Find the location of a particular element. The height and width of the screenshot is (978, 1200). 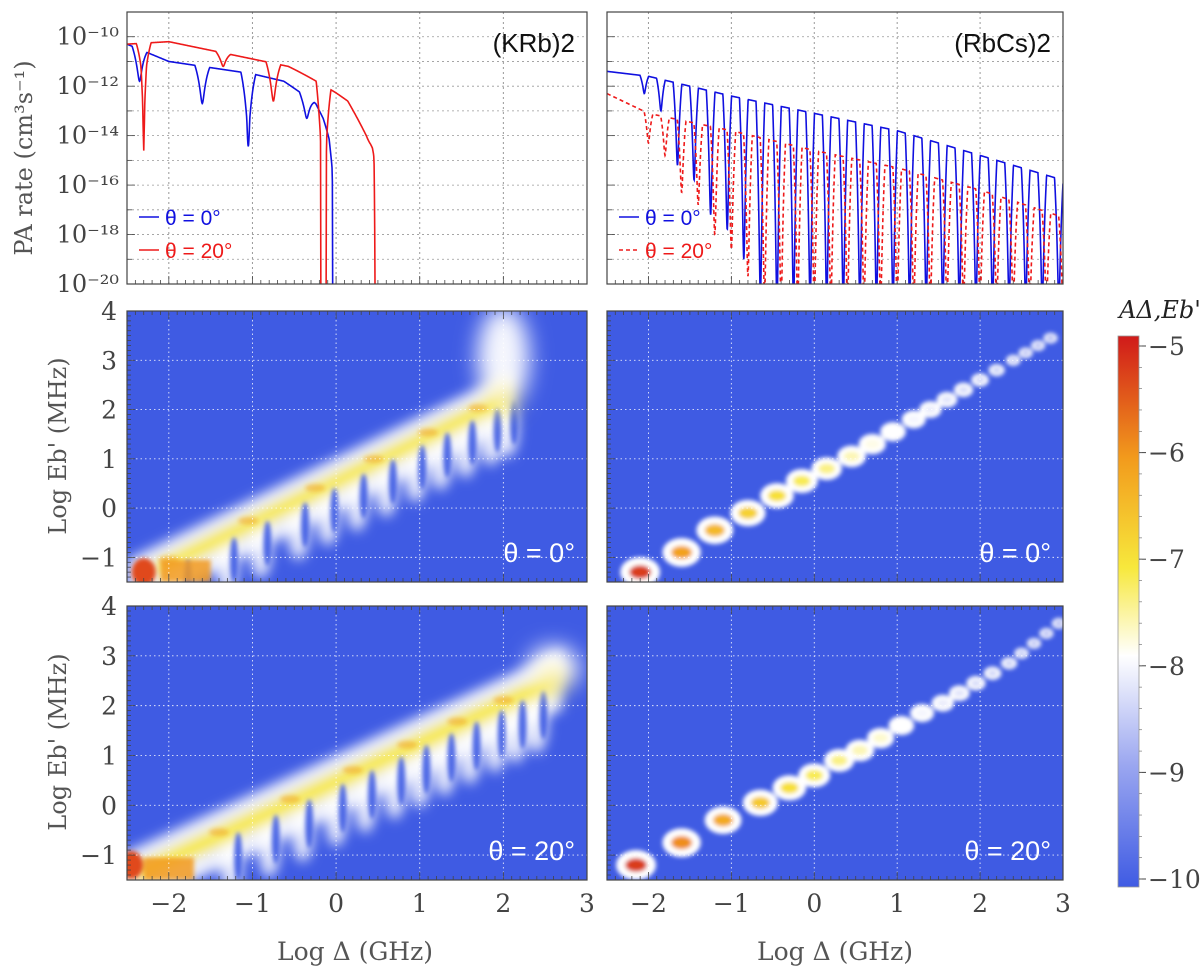

colorbar-tick-label: −10 is located at coordinates (1174, 879).